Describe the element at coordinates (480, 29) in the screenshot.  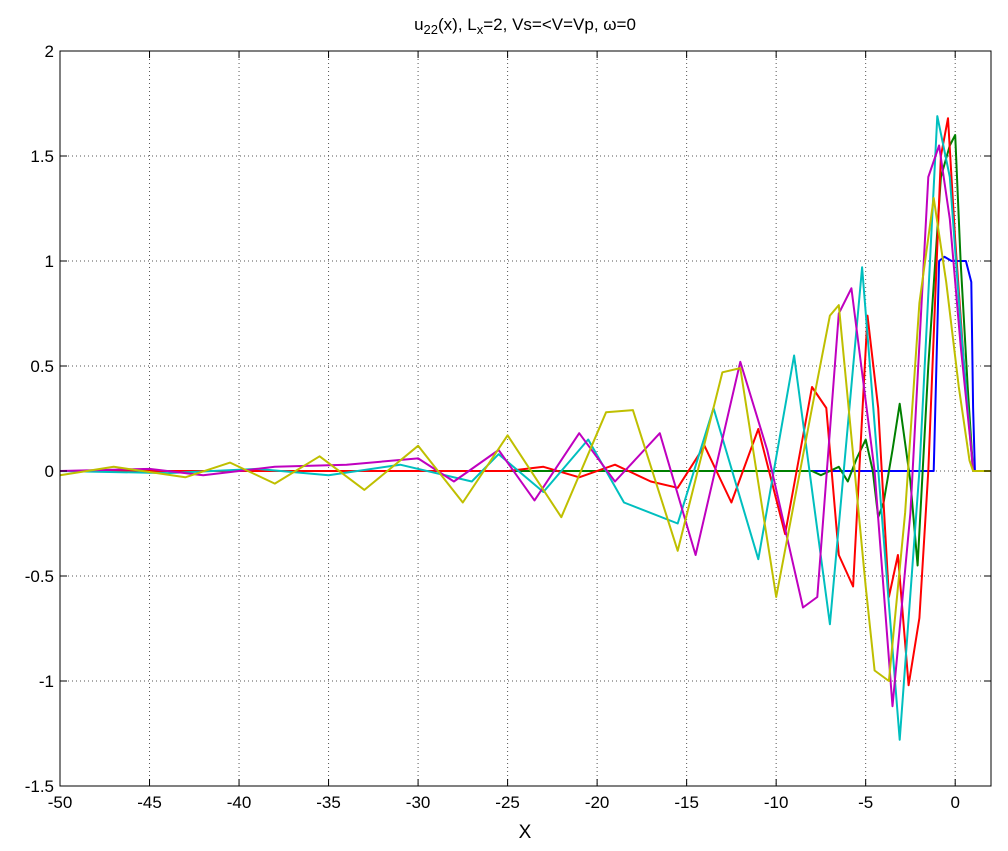
I see `title-subscript: x` at that location.